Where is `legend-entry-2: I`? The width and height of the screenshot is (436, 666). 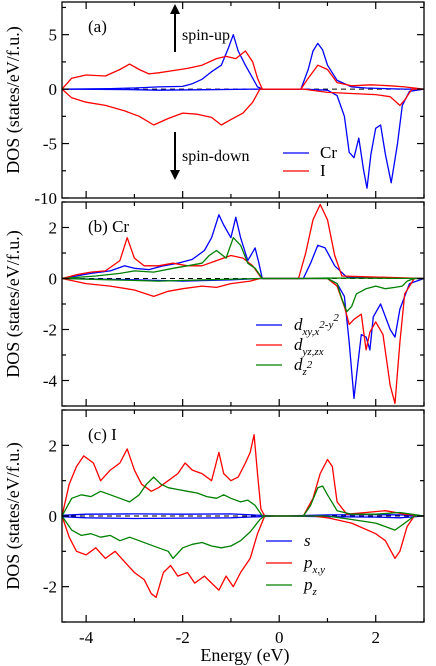
legend-entry-2: I is located at coordinates (323, 170).